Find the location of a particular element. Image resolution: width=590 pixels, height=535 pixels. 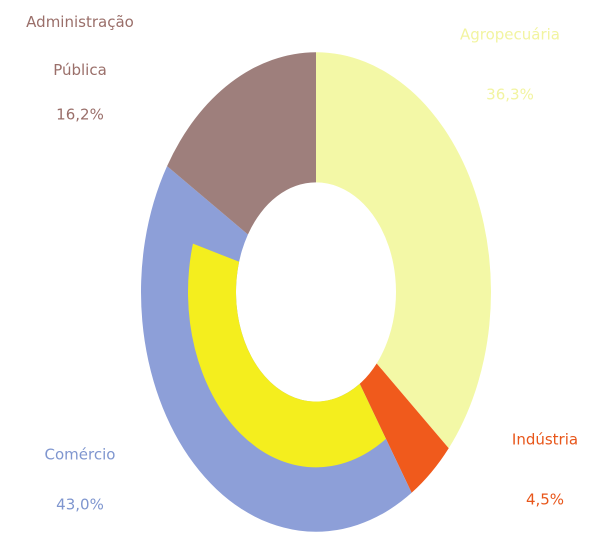

slice-label: Comércio is located at coordinates (80, 455).